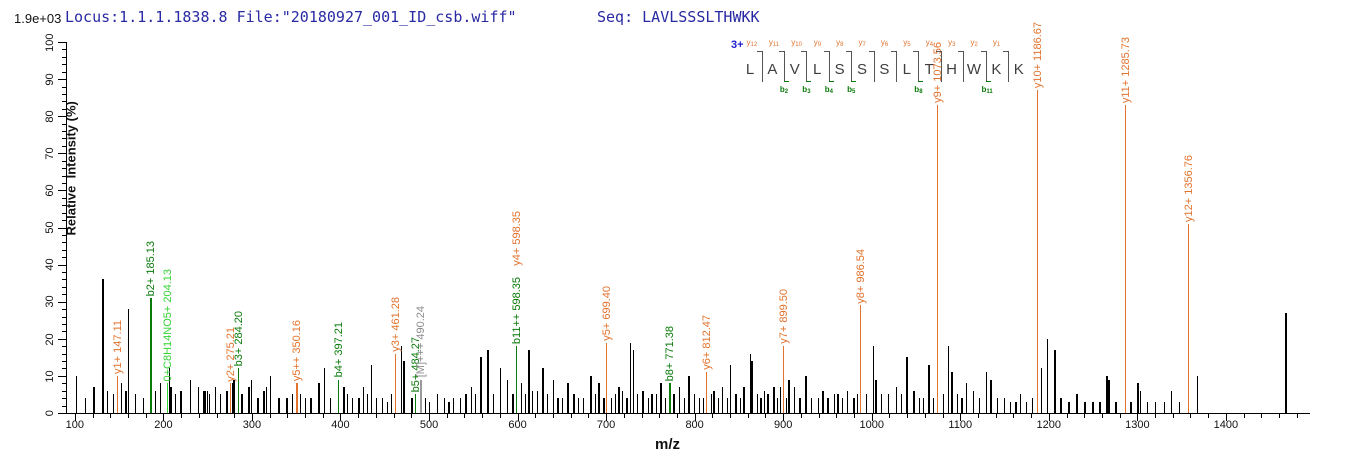 This screenshot has height=473, width=1362. Describe the element at coordinates (163, 425) in the screenshot. I see `x-tick-label: 200` at that location.